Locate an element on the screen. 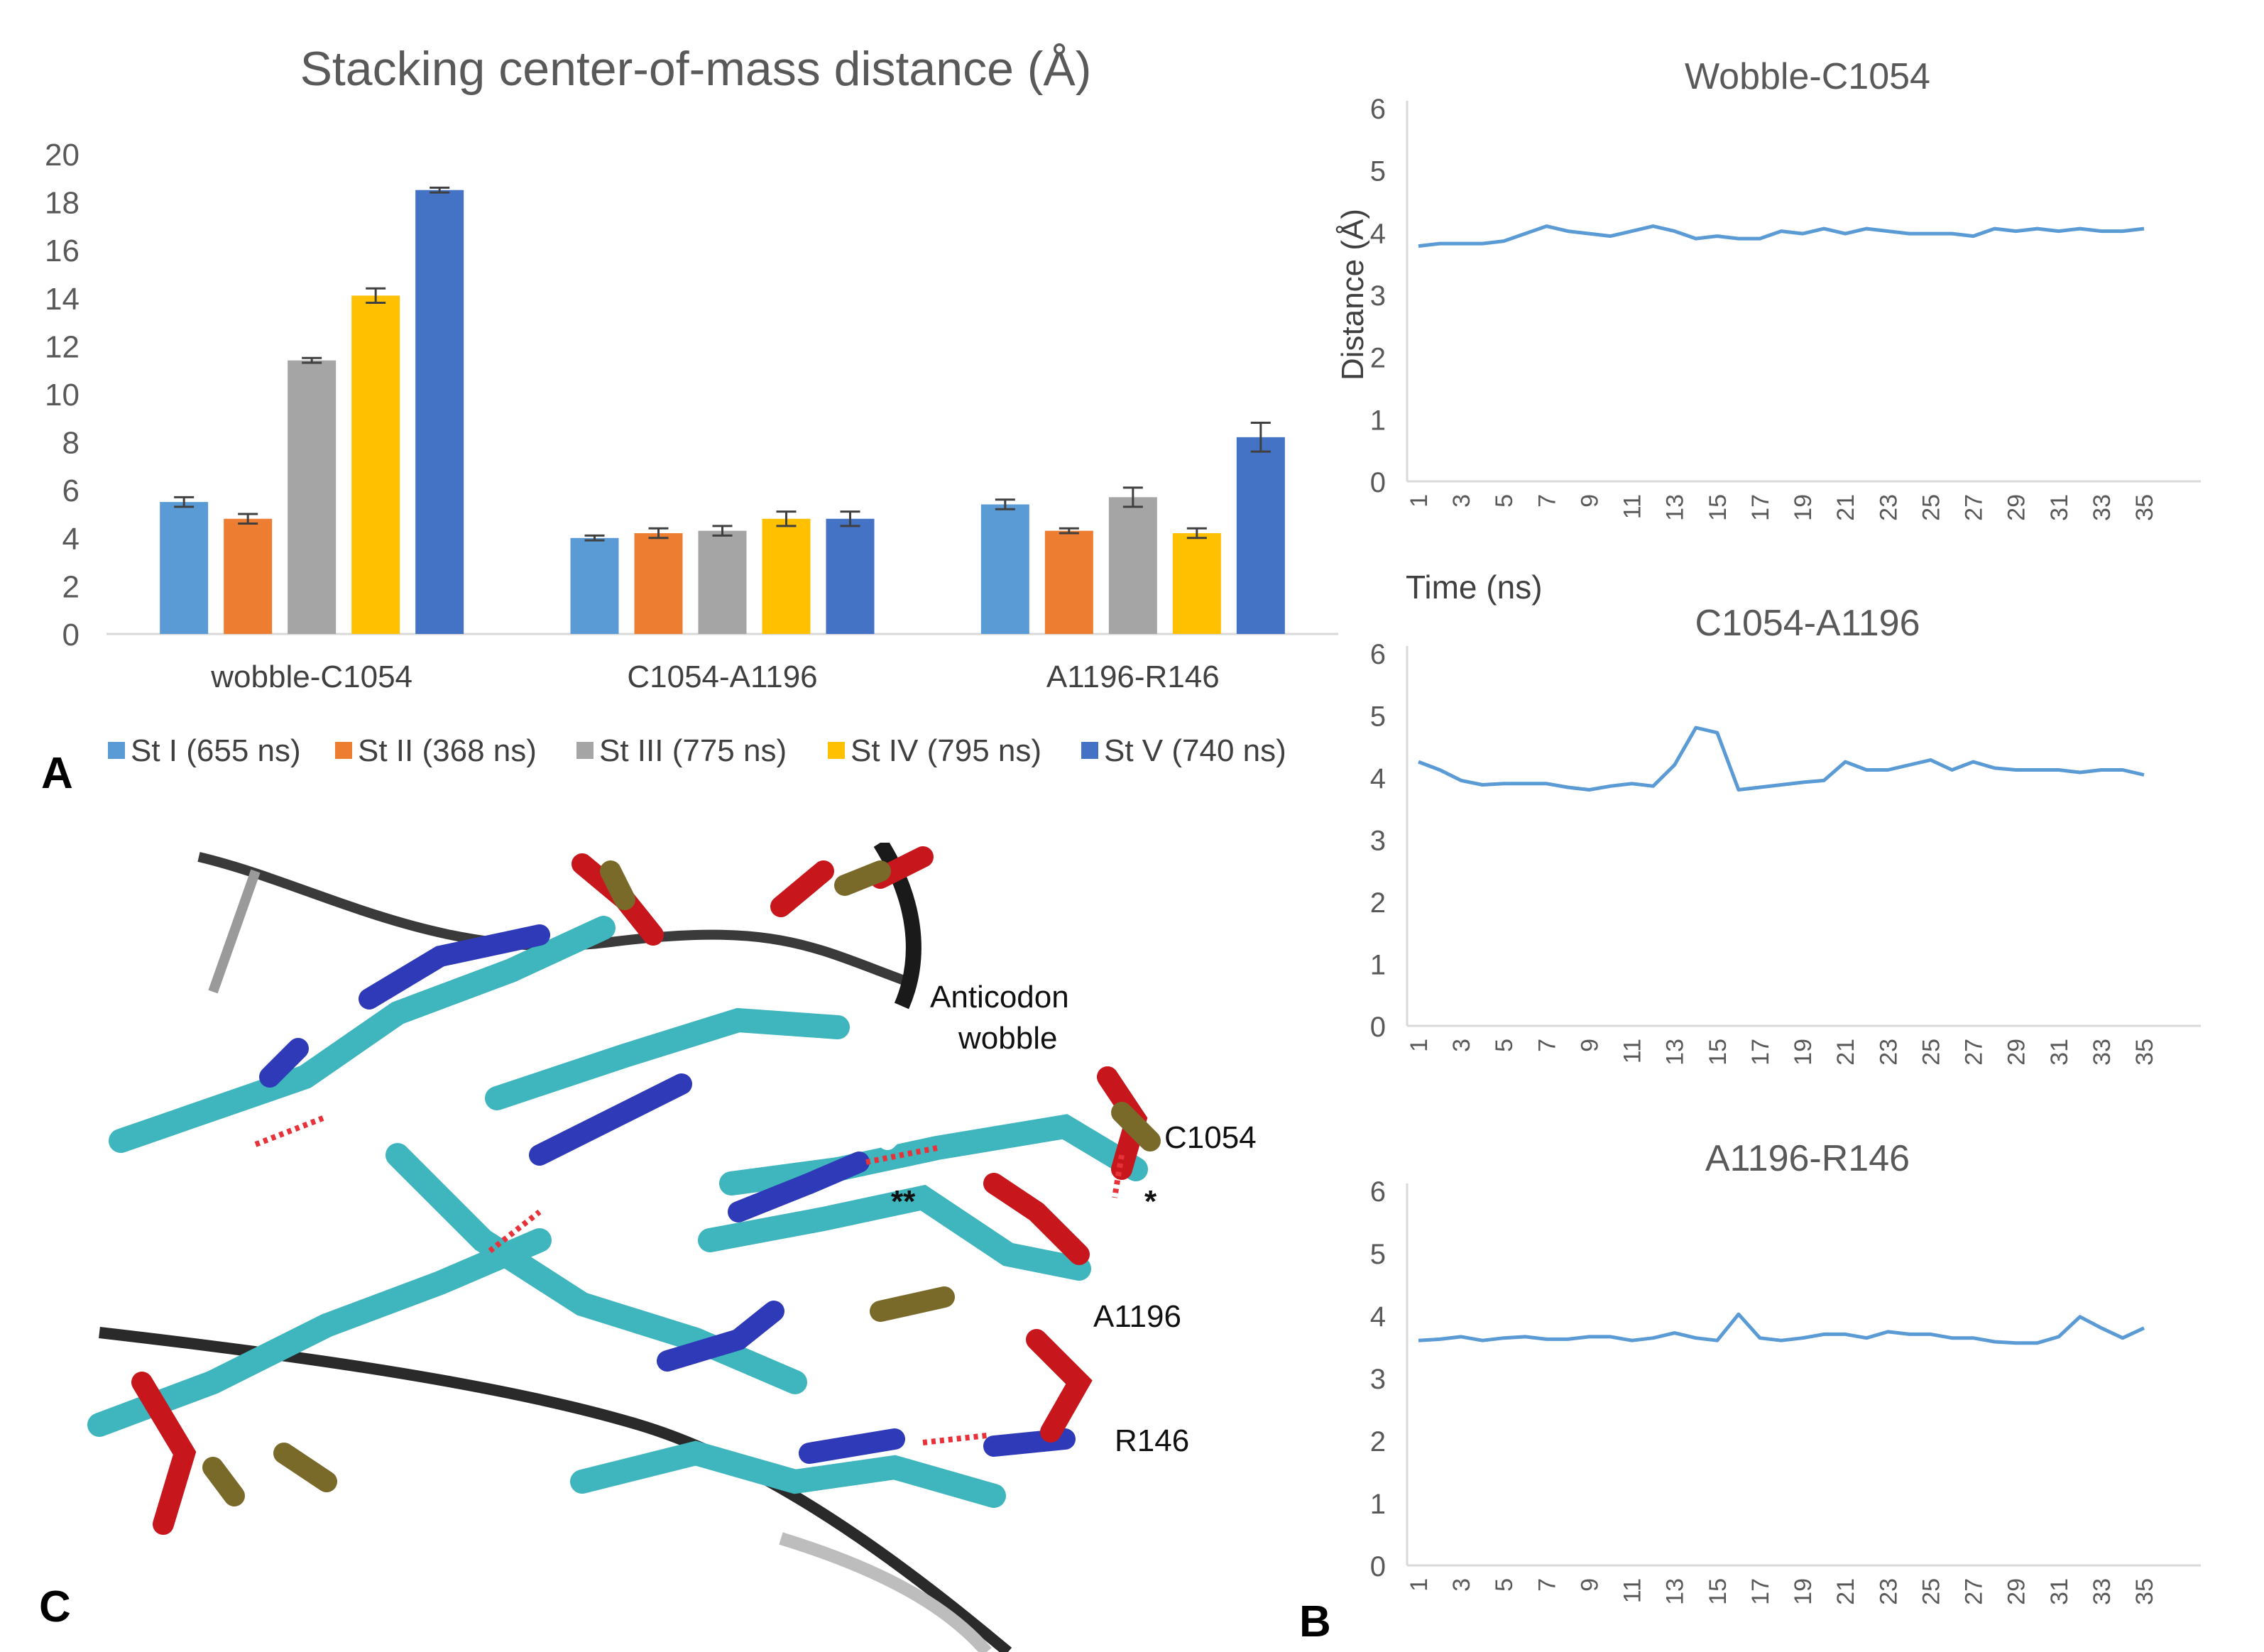 This screenshot has width=2264, height=1652. panel-label-b: B is located at coordinates (1315, 1621).